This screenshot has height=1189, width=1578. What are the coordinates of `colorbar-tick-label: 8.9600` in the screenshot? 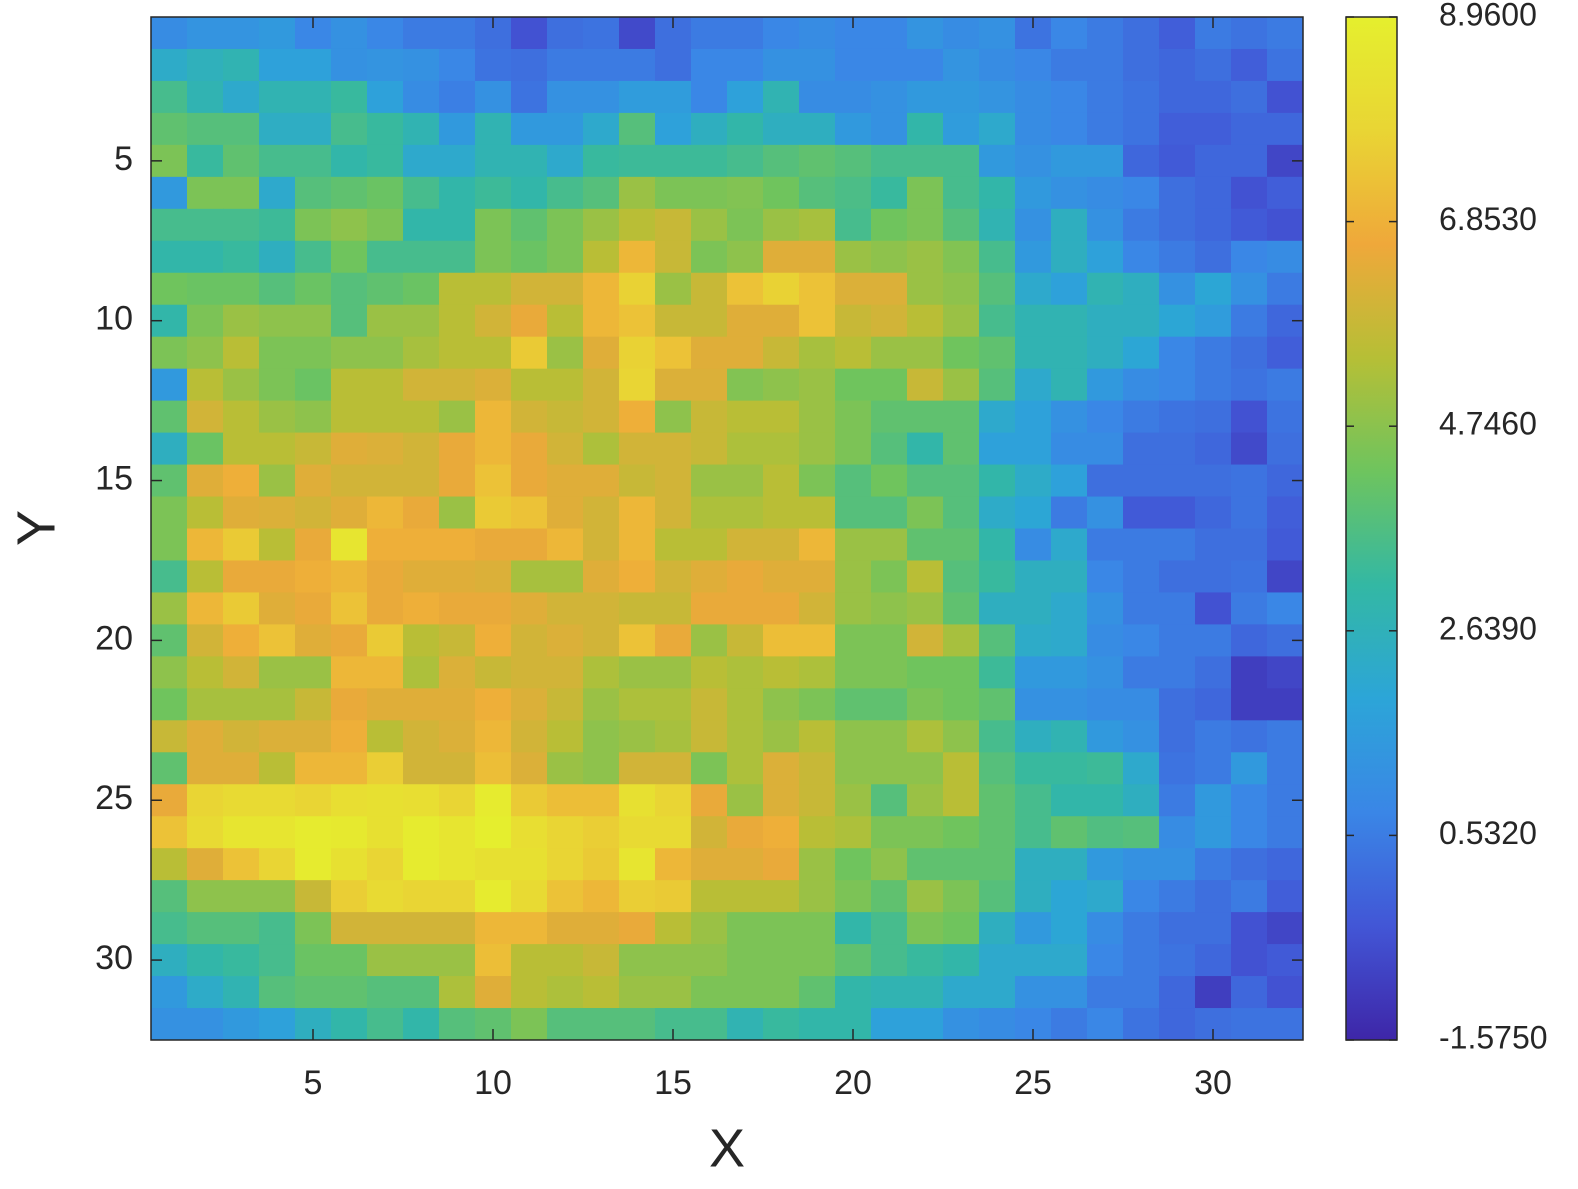 It's located at (1488, 16).